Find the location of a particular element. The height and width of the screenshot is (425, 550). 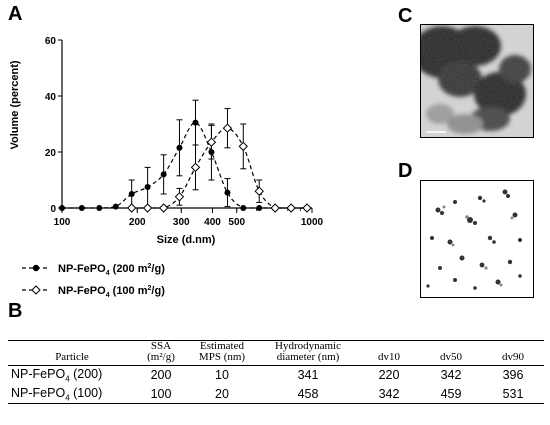

y-tick-label: 0 is located at coordinates (53, 209).